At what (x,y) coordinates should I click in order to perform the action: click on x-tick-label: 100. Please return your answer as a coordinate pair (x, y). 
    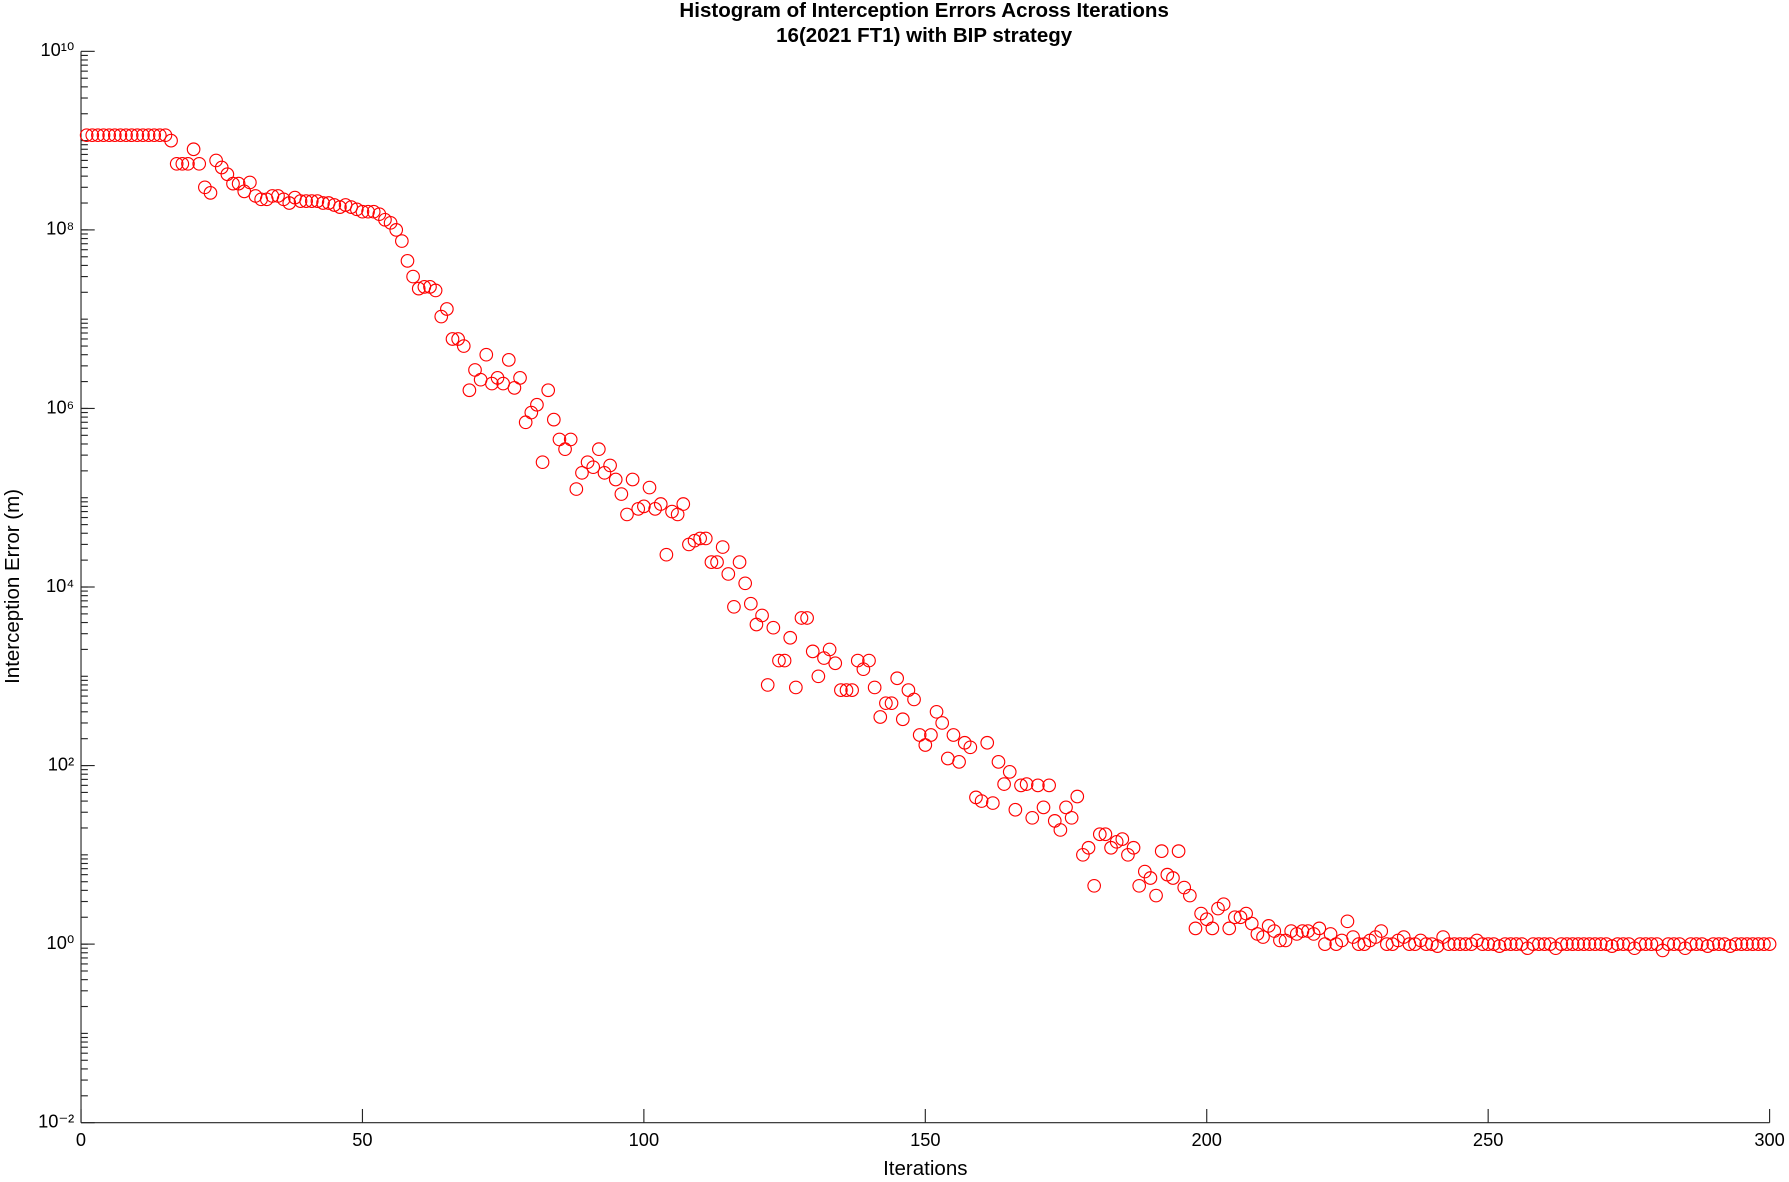
    Looking at the image, I should click on (644, 1139).